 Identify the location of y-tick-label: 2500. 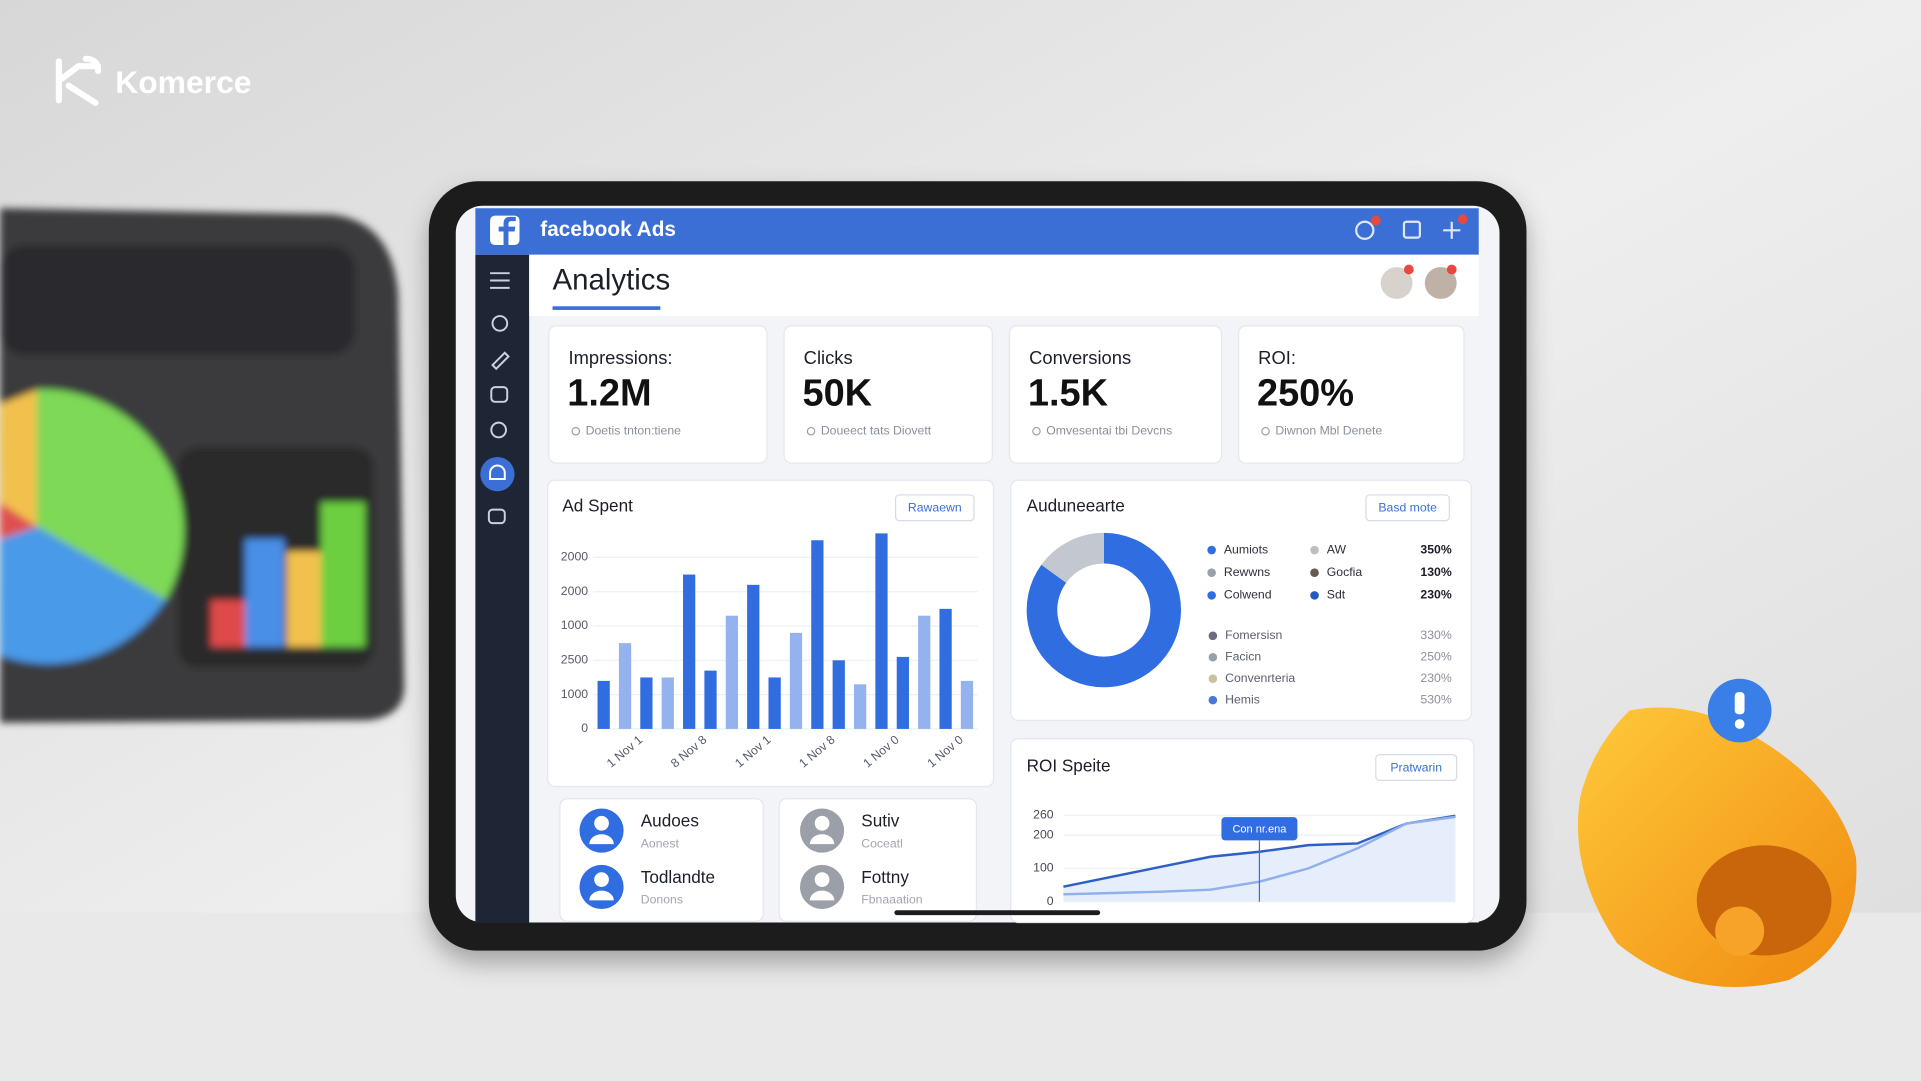
(574, 660).